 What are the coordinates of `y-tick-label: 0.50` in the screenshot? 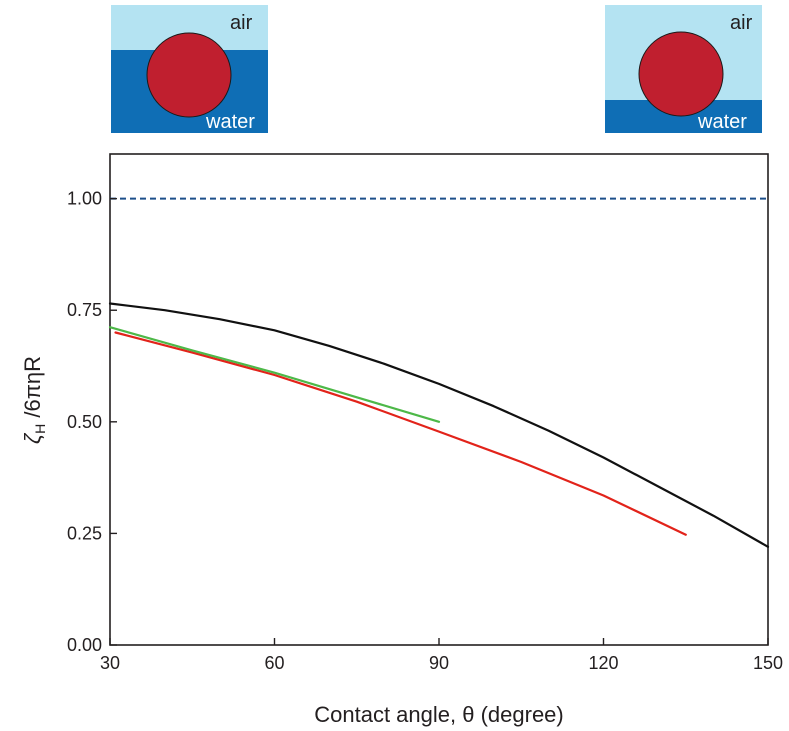 It's located at (84, 422).